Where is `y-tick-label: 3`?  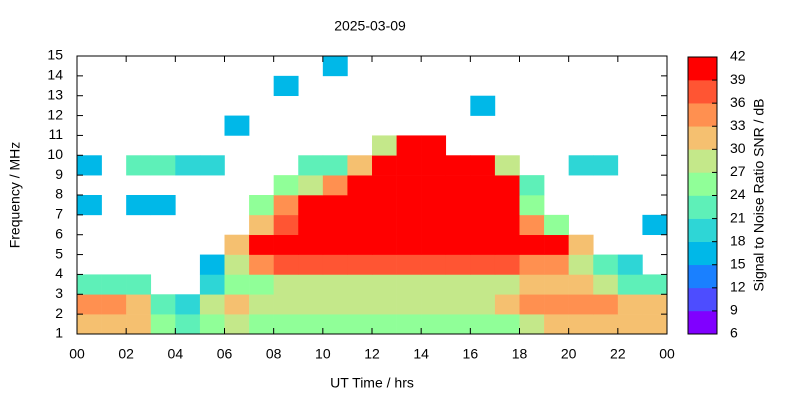 y-tick-label: 3 is located at coordinates (59, 293).